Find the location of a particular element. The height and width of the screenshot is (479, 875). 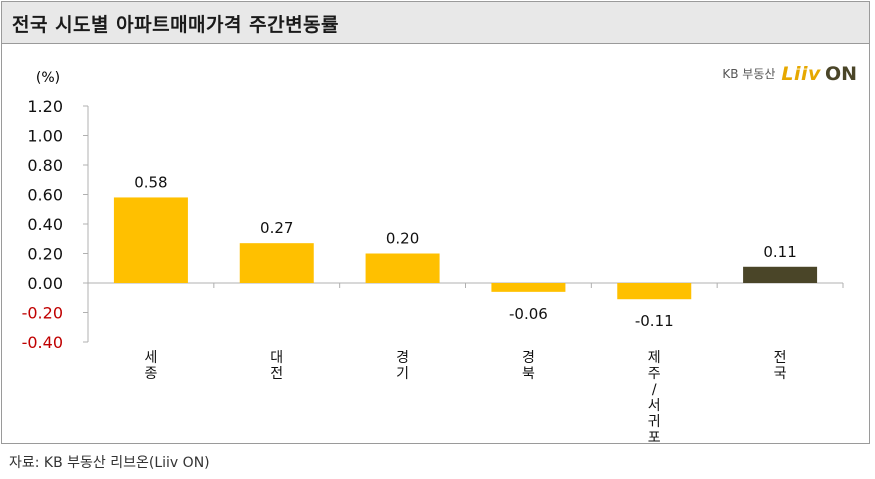

category-label-4: 제 주 / 서 귀 포 is located at coordinates (654, 398).